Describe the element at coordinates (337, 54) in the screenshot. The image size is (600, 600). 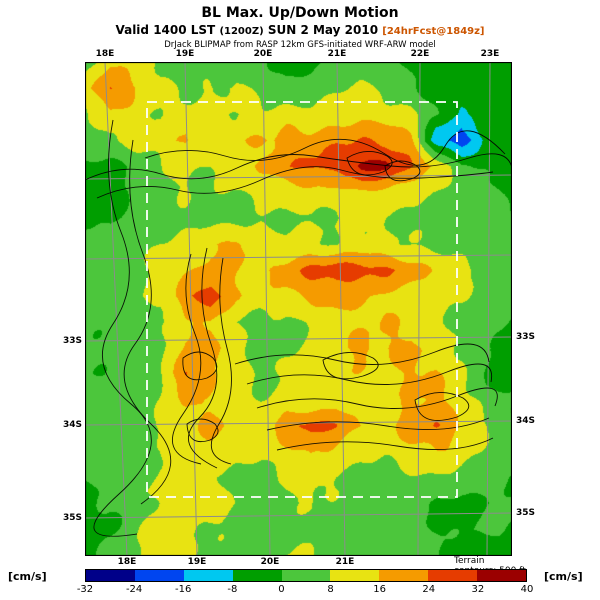
I see `lon-label-top: 21E` at that location.